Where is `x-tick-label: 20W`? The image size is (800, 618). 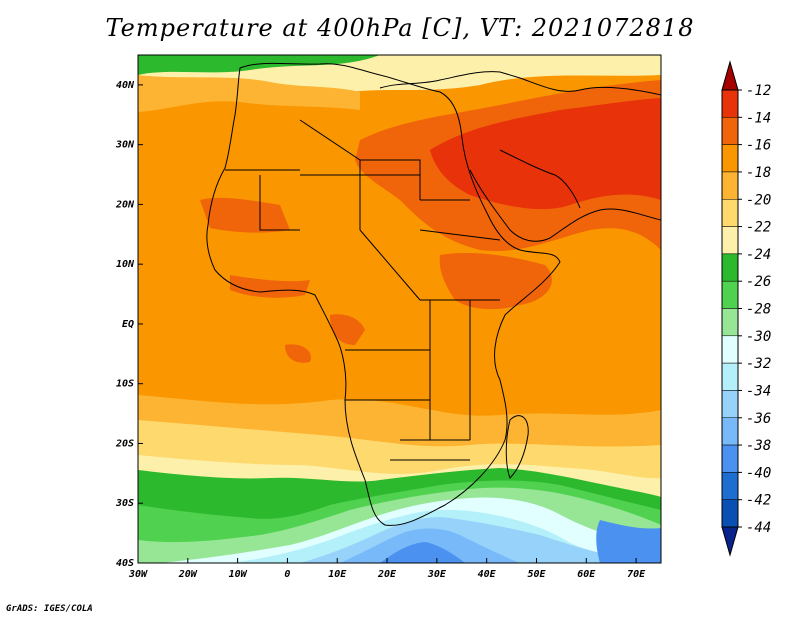
x-tick-label: 20W is located at coordinates (188, 574).